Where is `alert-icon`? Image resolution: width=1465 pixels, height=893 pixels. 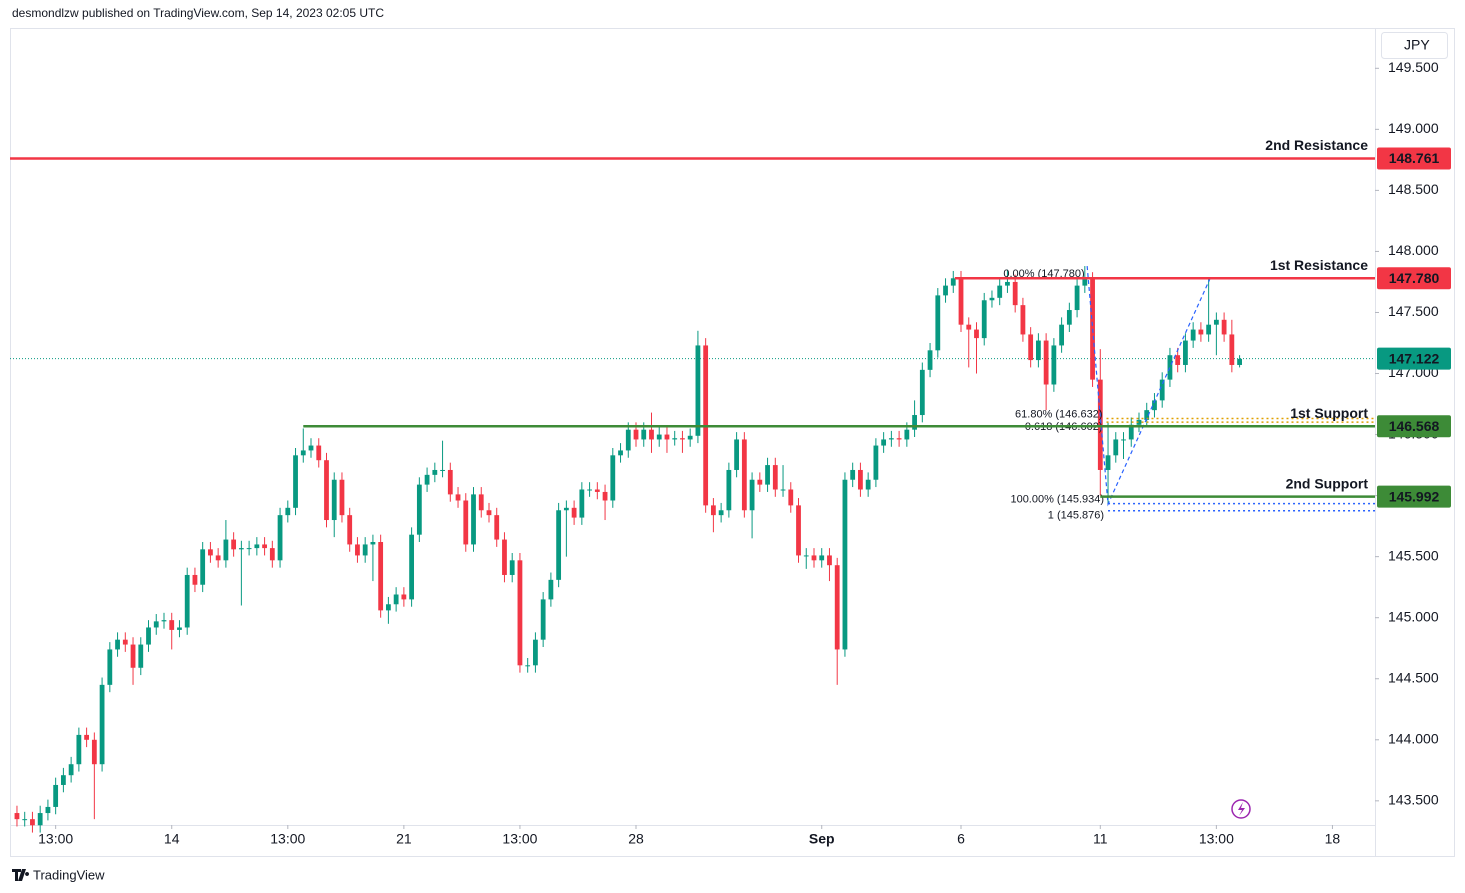 alert-icon is located at coordinates (1241, 809).